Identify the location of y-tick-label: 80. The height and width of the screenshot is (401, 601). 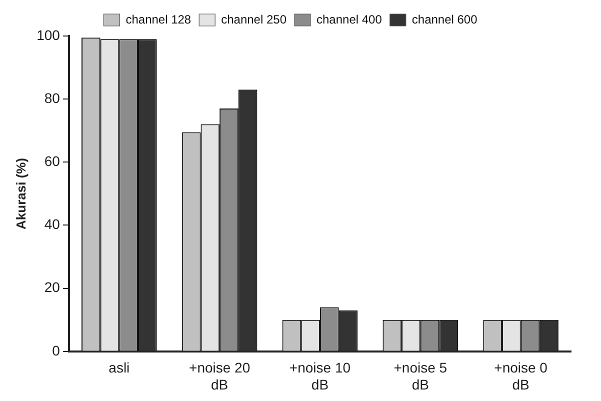
(52, 98).